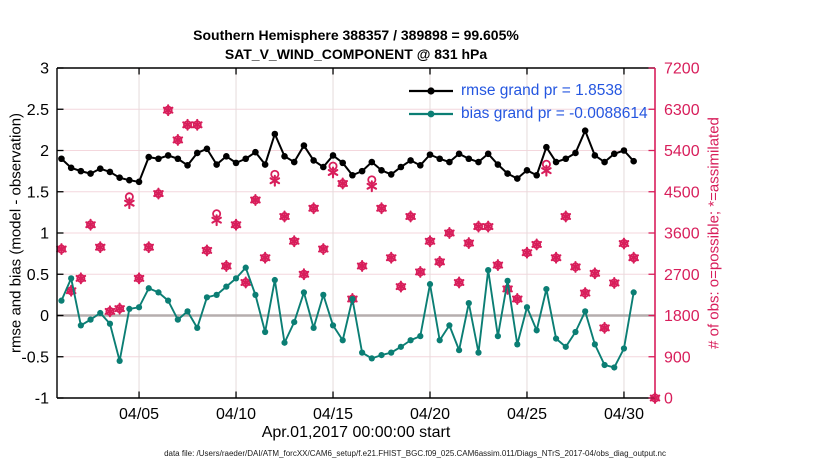 This screenshot has height=470, width=830. I want to click on y-right-tick-label: 1800, so click(682, 316).